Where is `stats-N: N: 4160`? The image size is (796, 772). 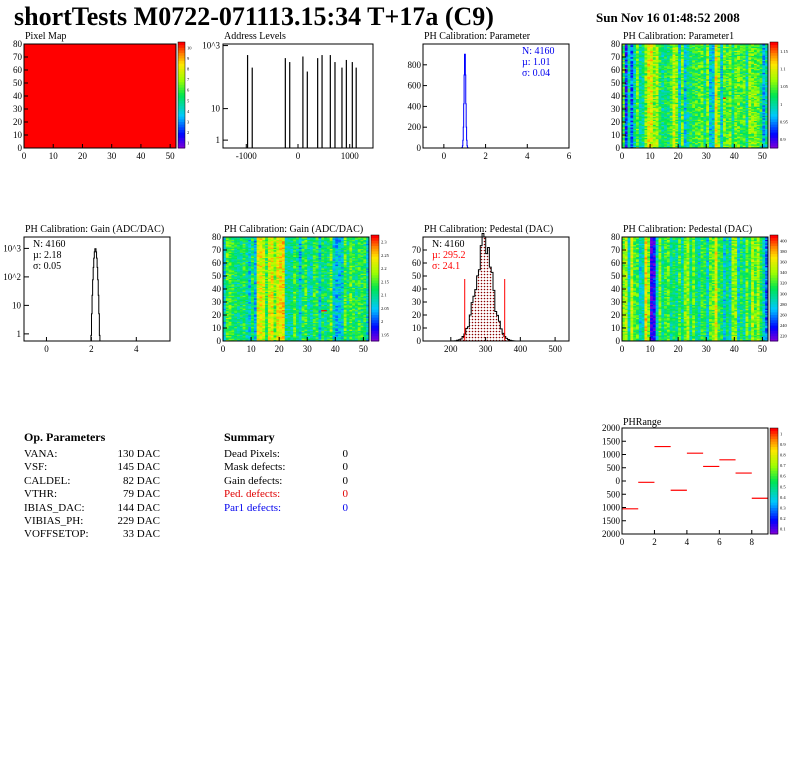
stats-N: N: 4160 is located at coordinates (49, 244).